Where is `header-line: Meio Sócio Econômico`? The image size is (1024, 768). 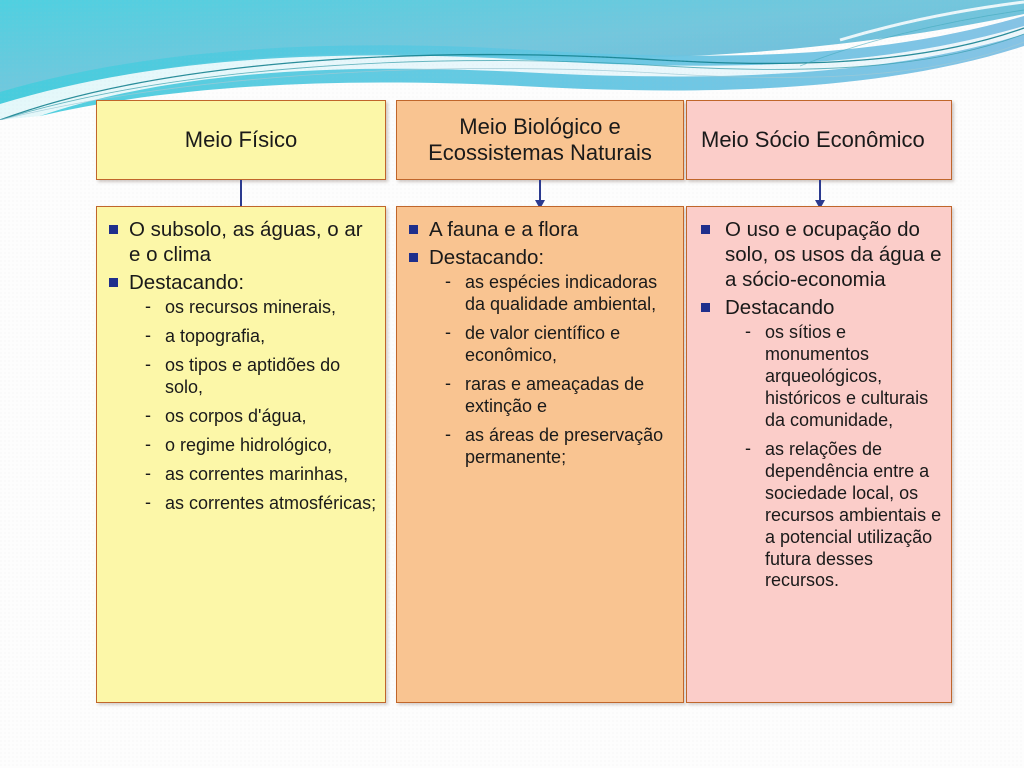 header-line: Meio Sócio Econômico is located at coordinates (813, 140).